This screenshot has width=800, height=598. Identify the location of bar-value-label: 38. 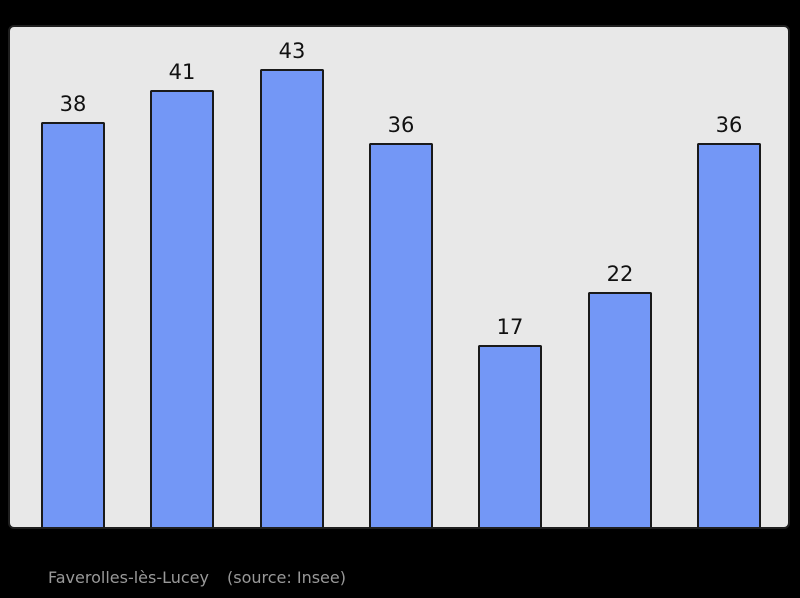
(73, 103).